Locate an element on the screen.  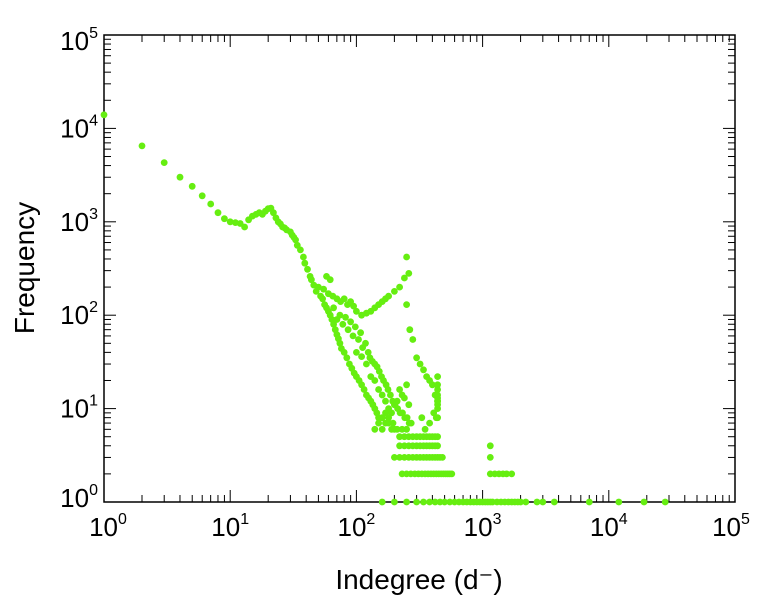
x-tick-label: 10³ is located at coordinates (483, 526).